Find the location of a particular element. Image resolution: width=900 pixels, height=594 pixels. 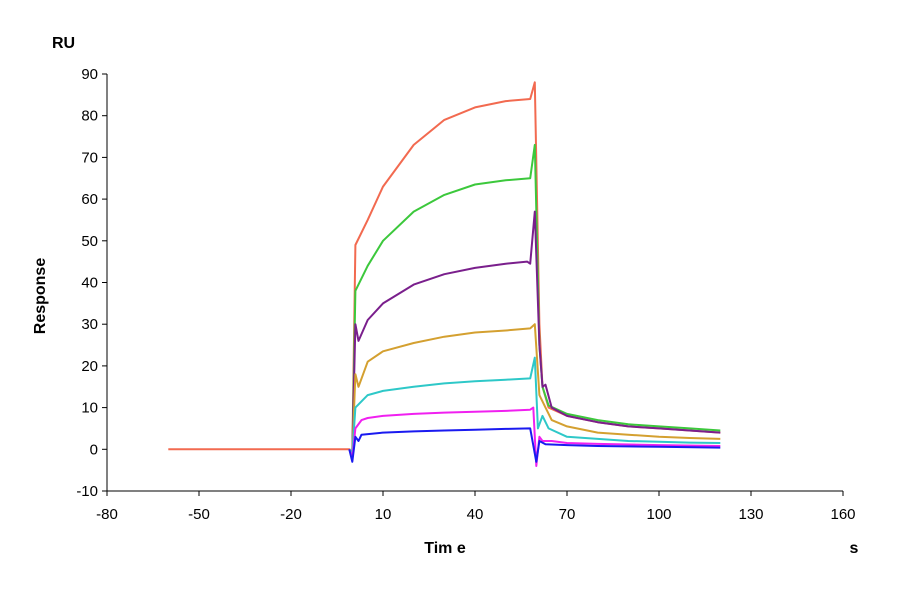

y-unit-label: RU is located at coordinates (63, 43).